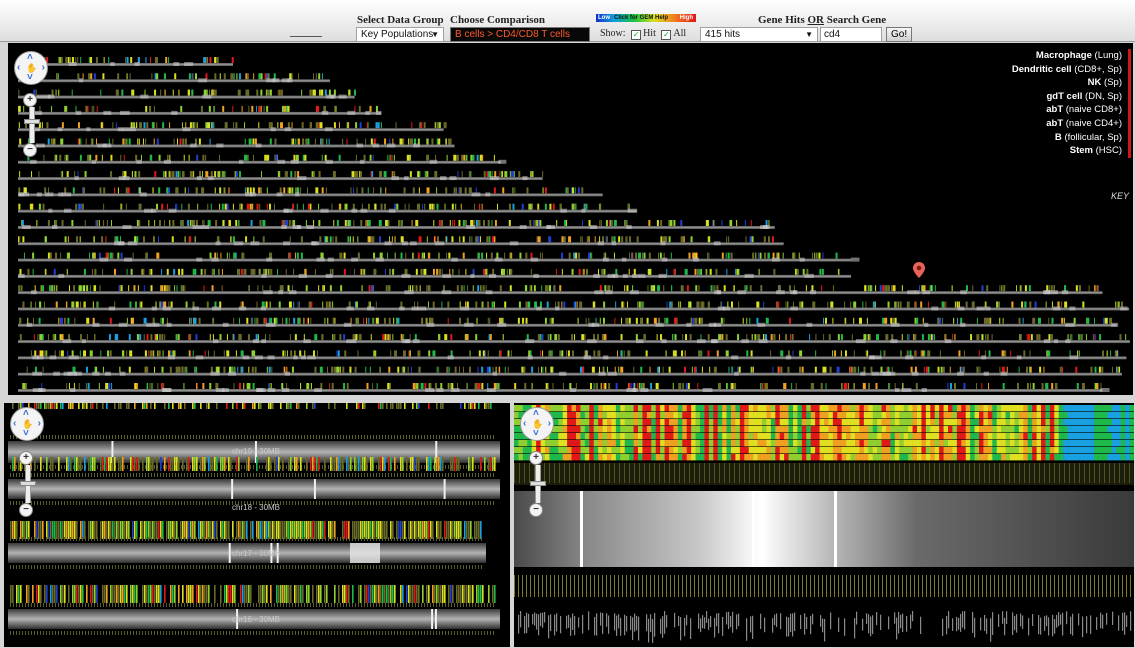  Describe the element at coordinates (1093, 123) in the screenshot. I see `cell-key-detail: (naive CD4+)` at that location.